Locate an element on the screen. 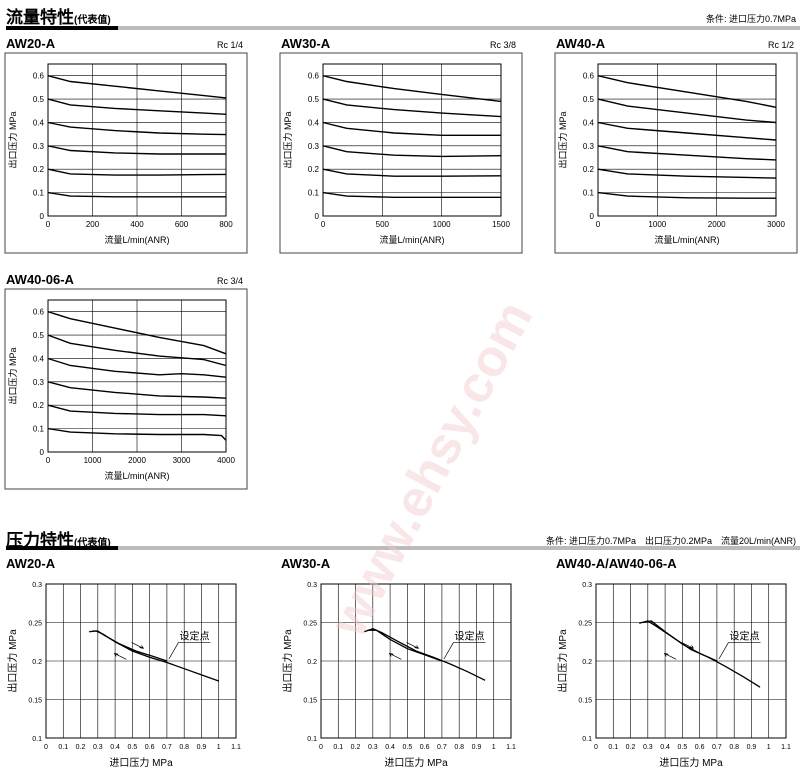 Image resolution: width=800 pixels, height=784 pixels. flow-section-bar is located at coordinates (403, 28).